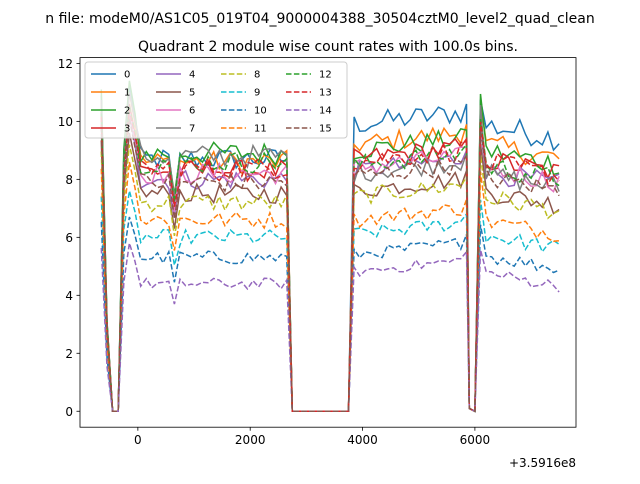 This screenshot has height=484, width=640. I want to click on legend-box, so click(216, 100).